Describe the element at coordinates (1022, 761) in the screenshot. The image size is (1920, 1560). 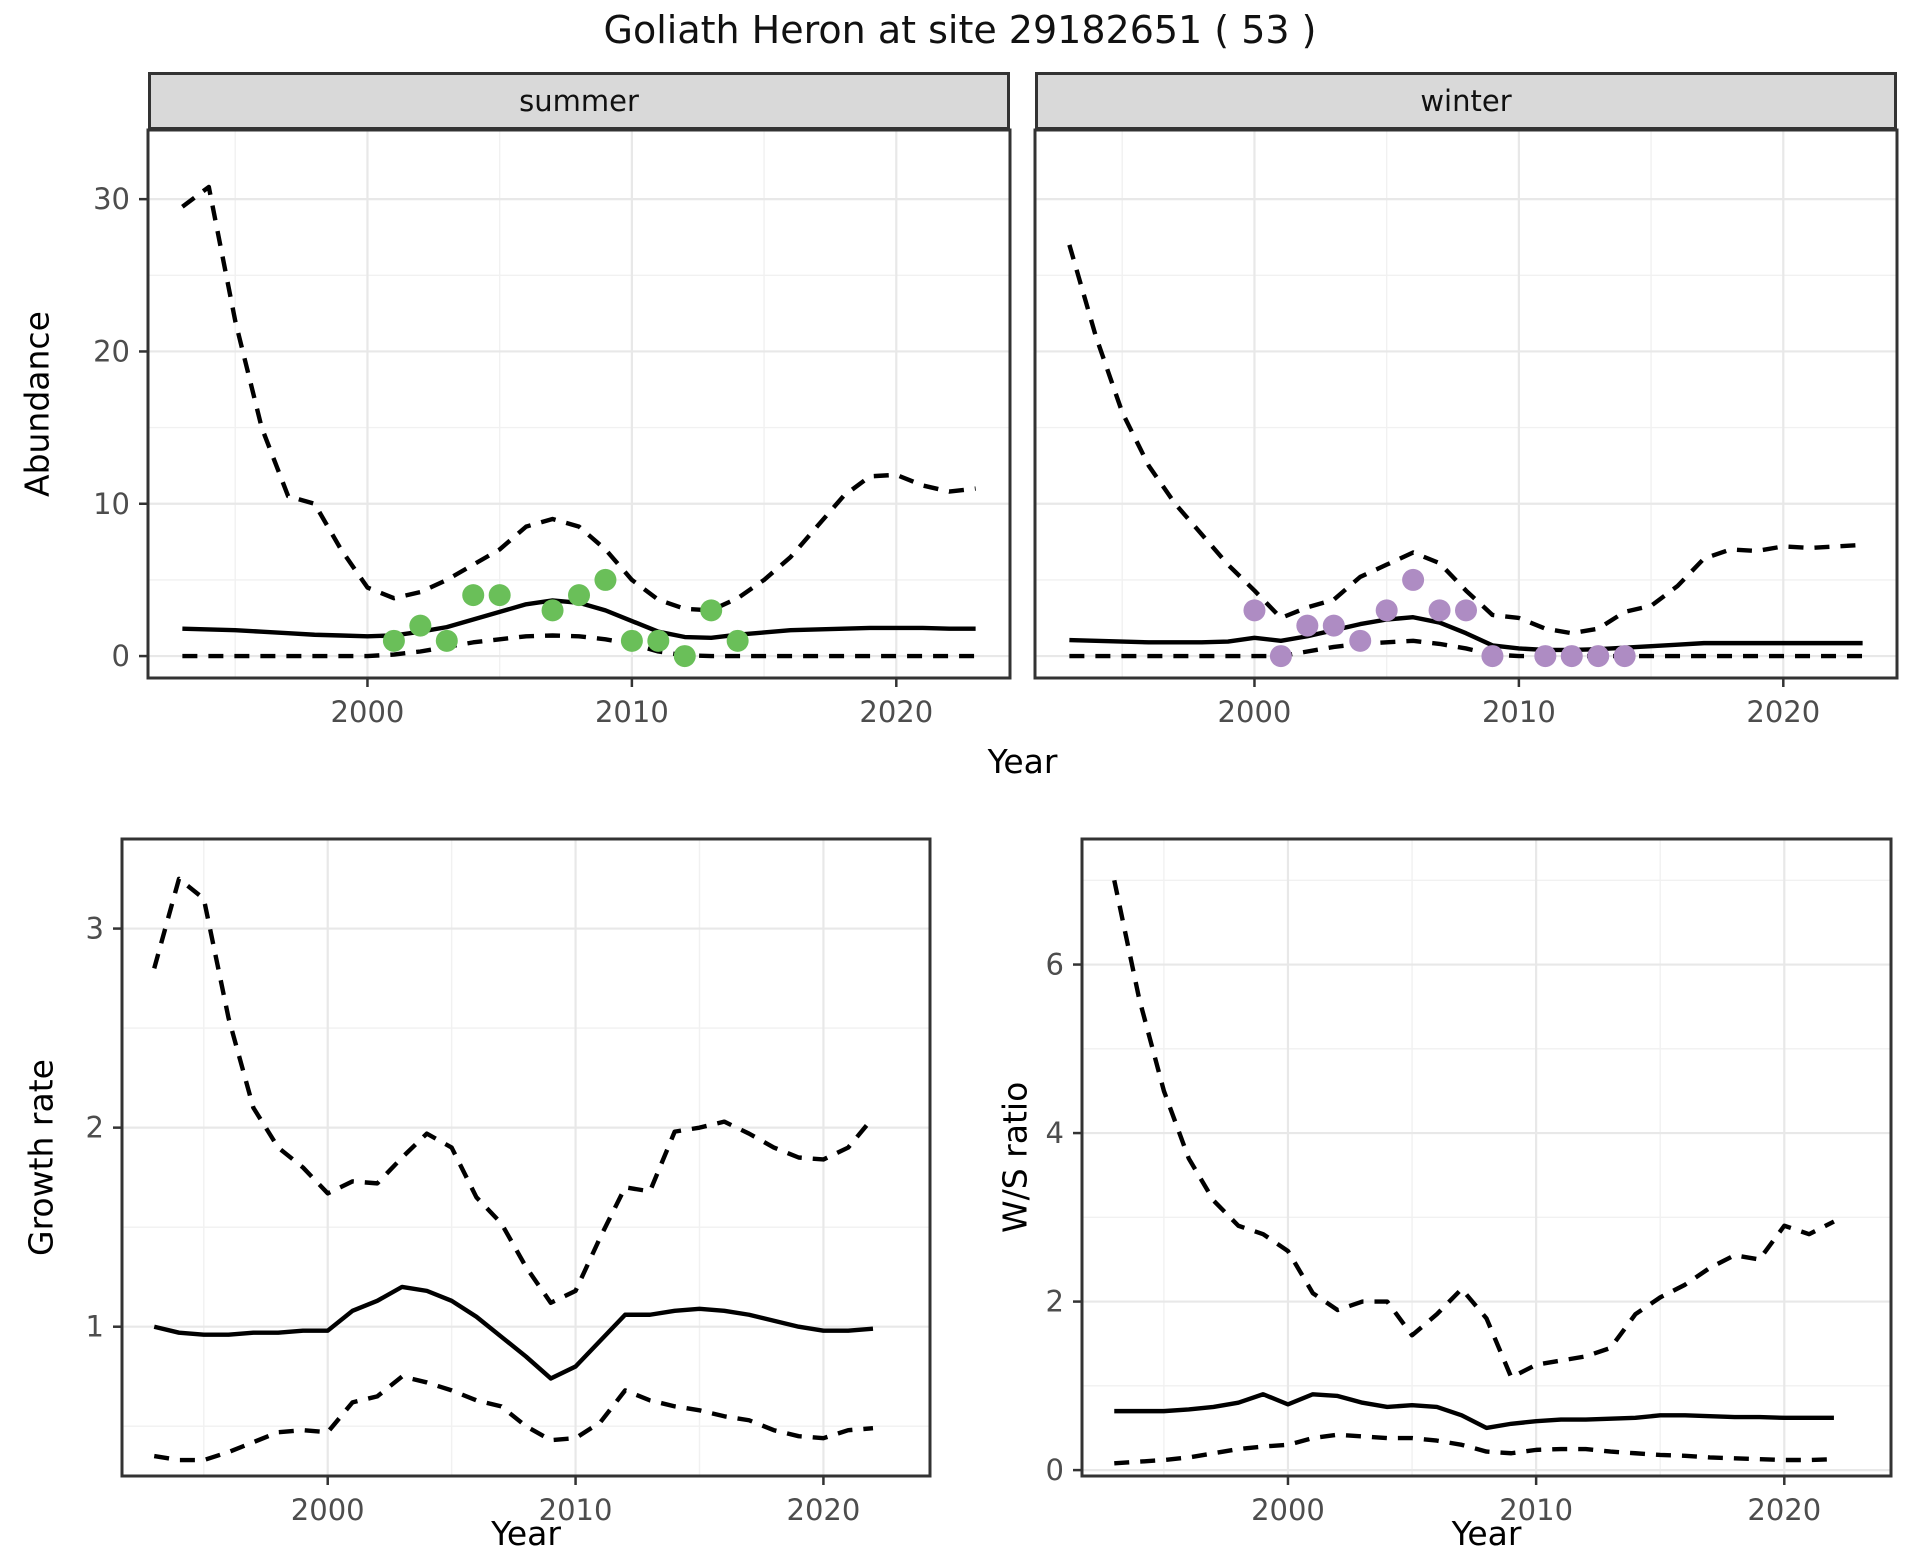
I see `x-axis-title-year-top: Year` at that location.